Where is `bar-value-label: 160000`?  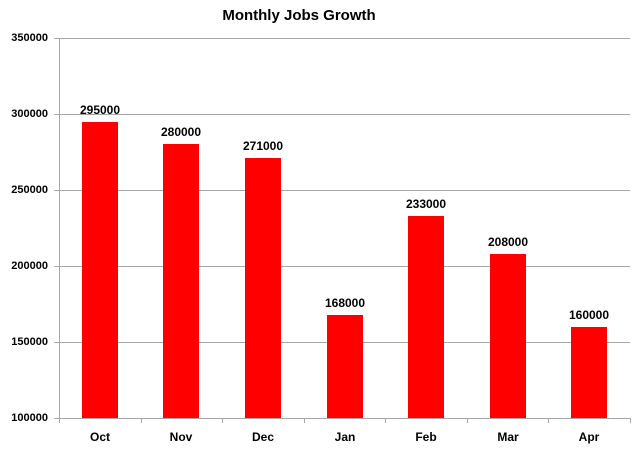
bar-value-label: 160000 is located at coordinates (589, 315).